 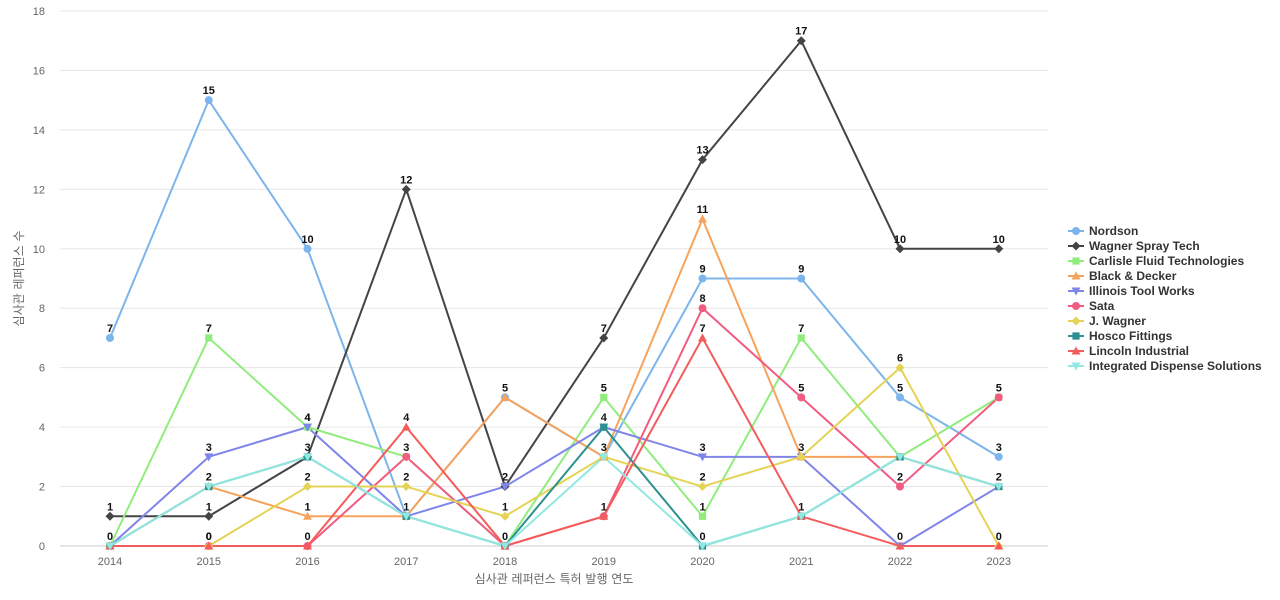 I want to click on y-tick-label: 6, so click(x=42, y=369).